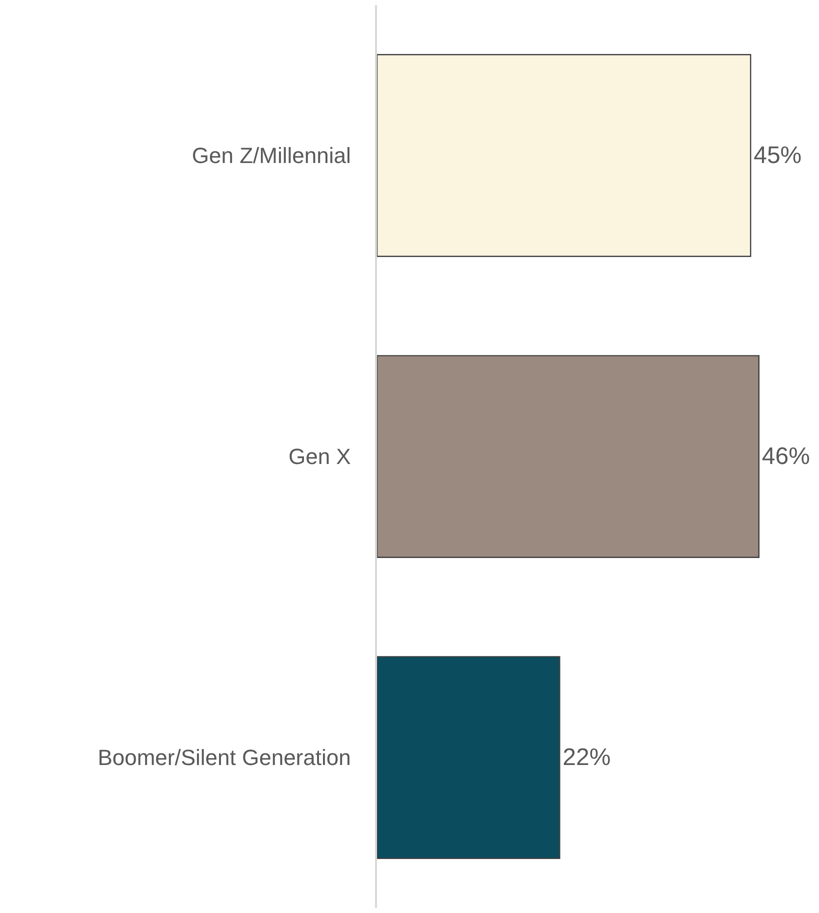  I want to click on y-tick-label: Gen Z/Millennial, so click(271, 155).